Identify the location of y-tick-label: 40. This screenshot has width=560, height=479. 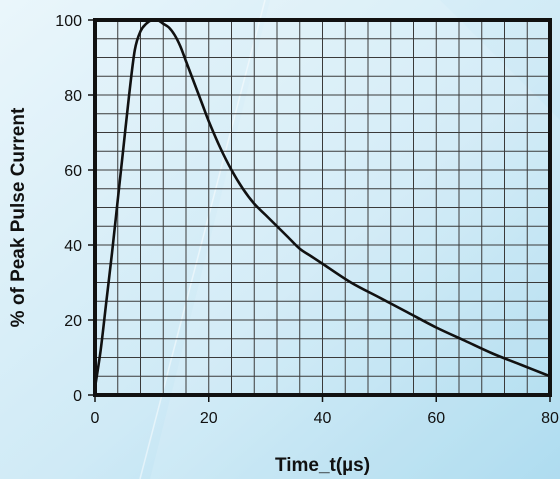
(73, 246).